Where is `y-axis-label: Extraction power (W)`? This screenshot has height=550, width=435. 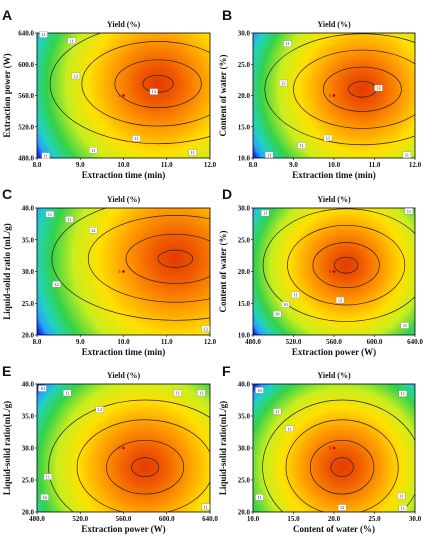 y-axis-label: Extraction power (W) is located at coordinates (7, 95).